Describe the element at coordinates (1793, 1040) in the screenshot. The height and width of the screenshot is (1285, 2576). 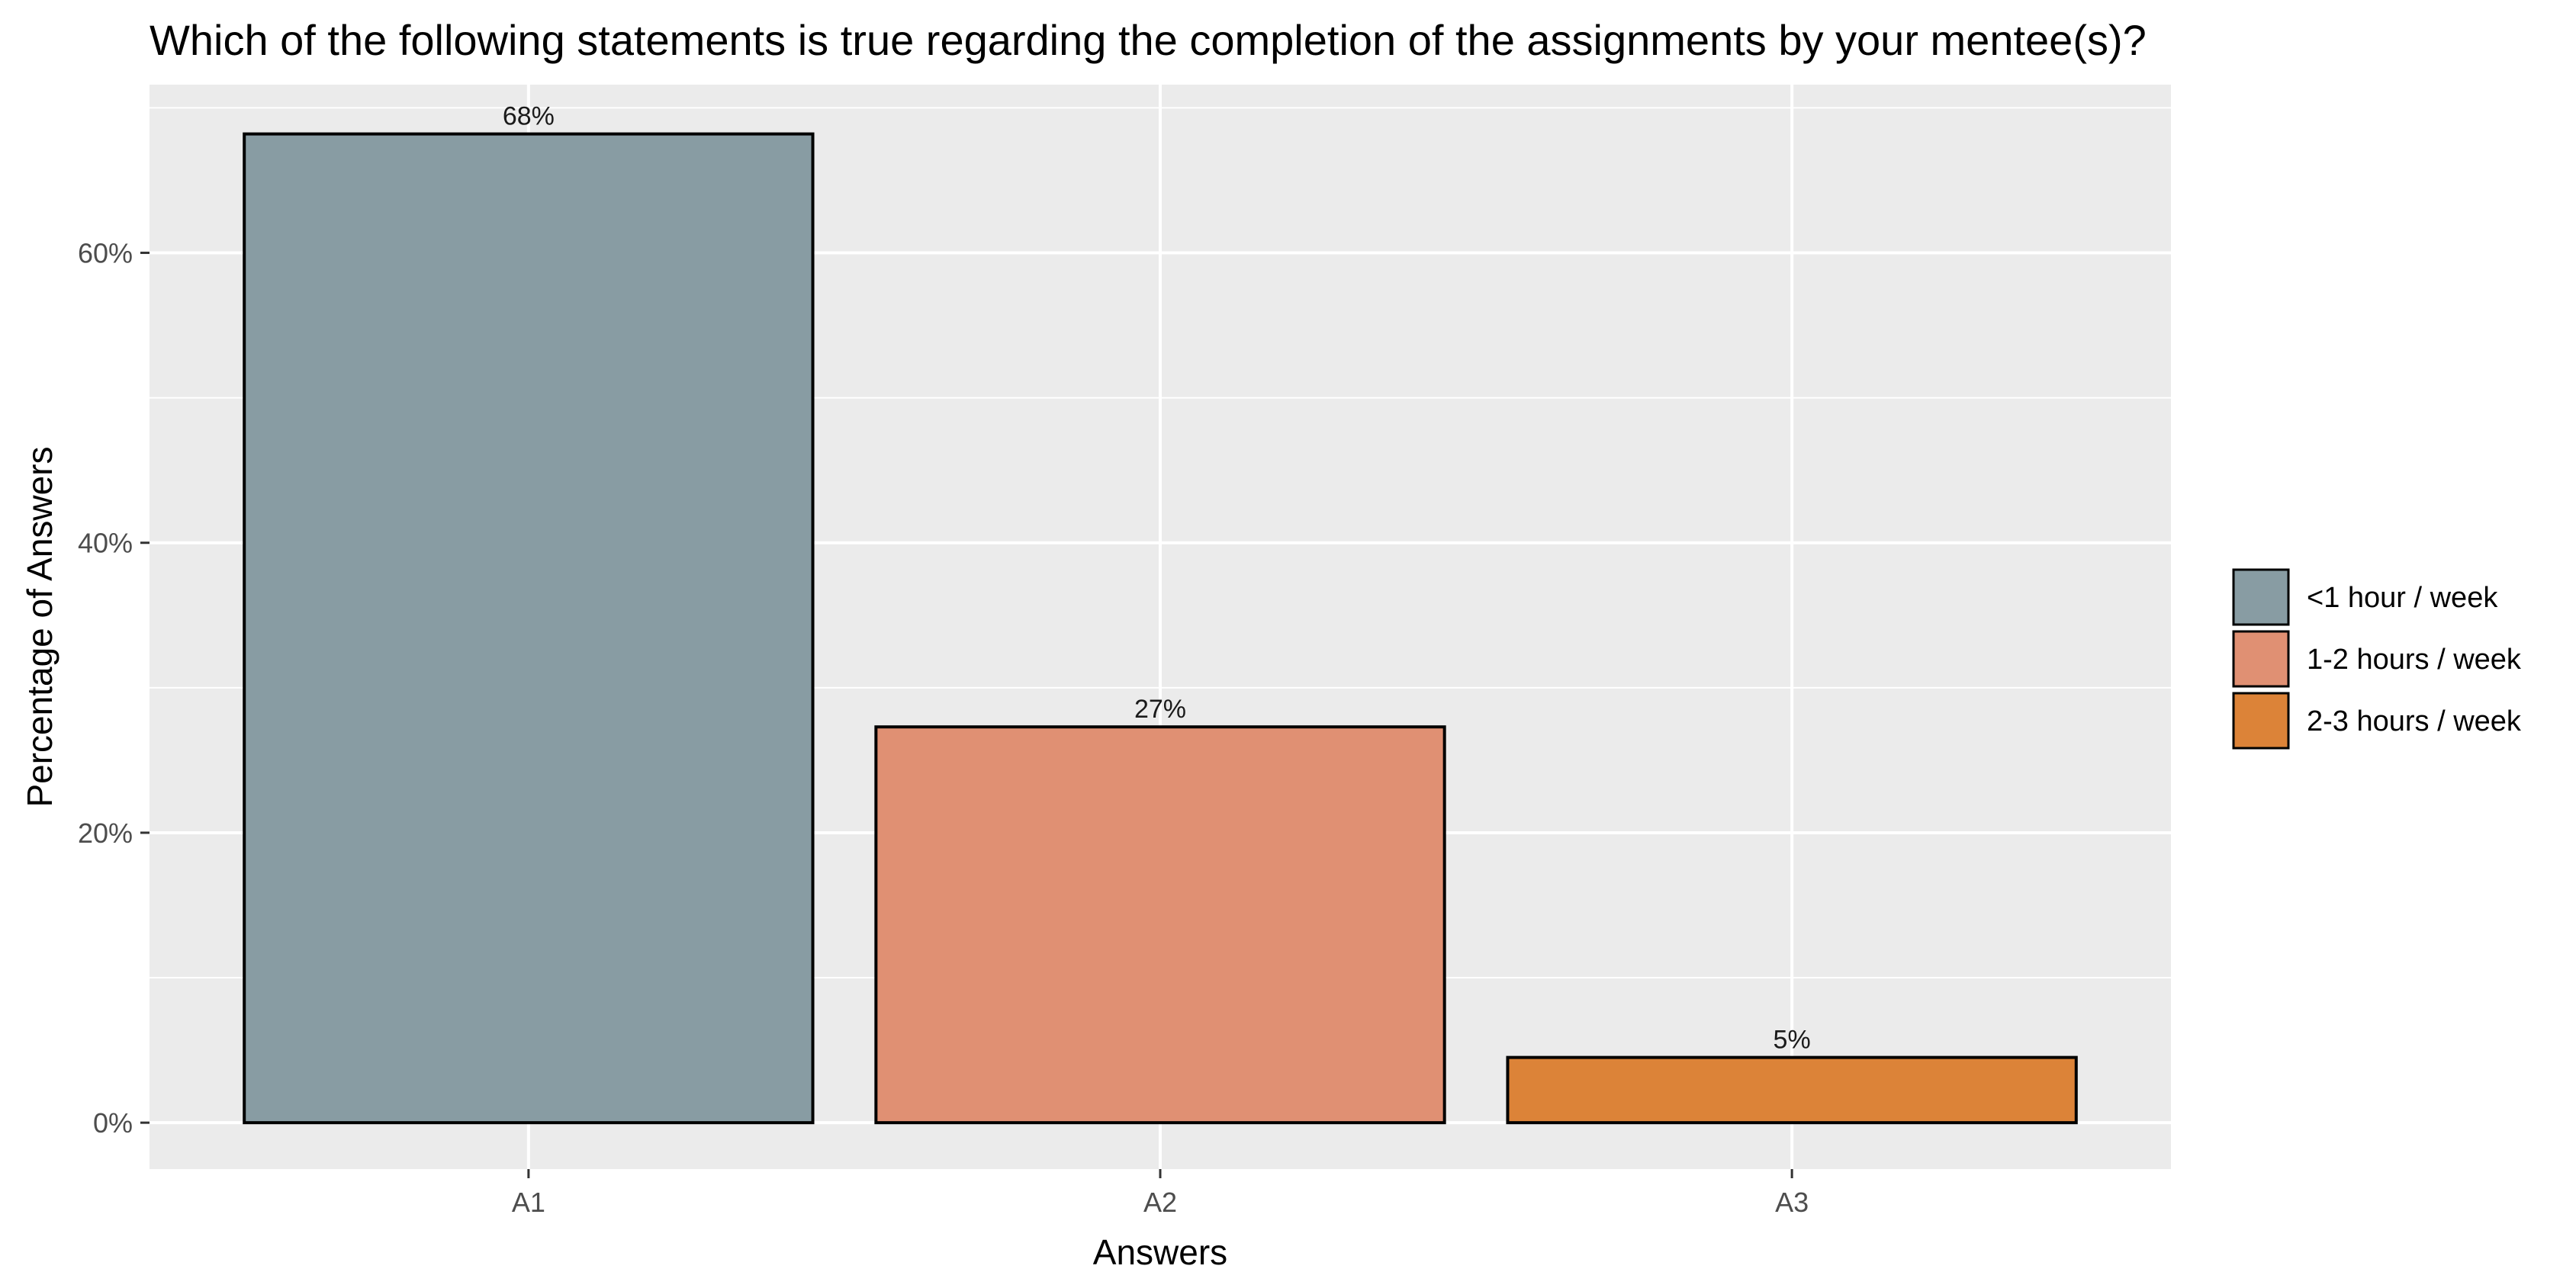
I see `data-label-a3: 5%` at that location.